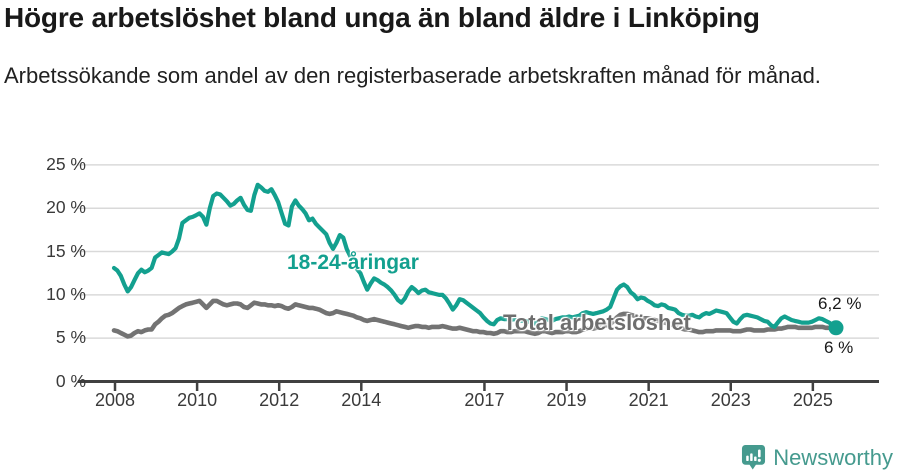  Describe the element at coordinates (361, 400) in the screenshot. I see `x-tick-label: 2014` at that location.